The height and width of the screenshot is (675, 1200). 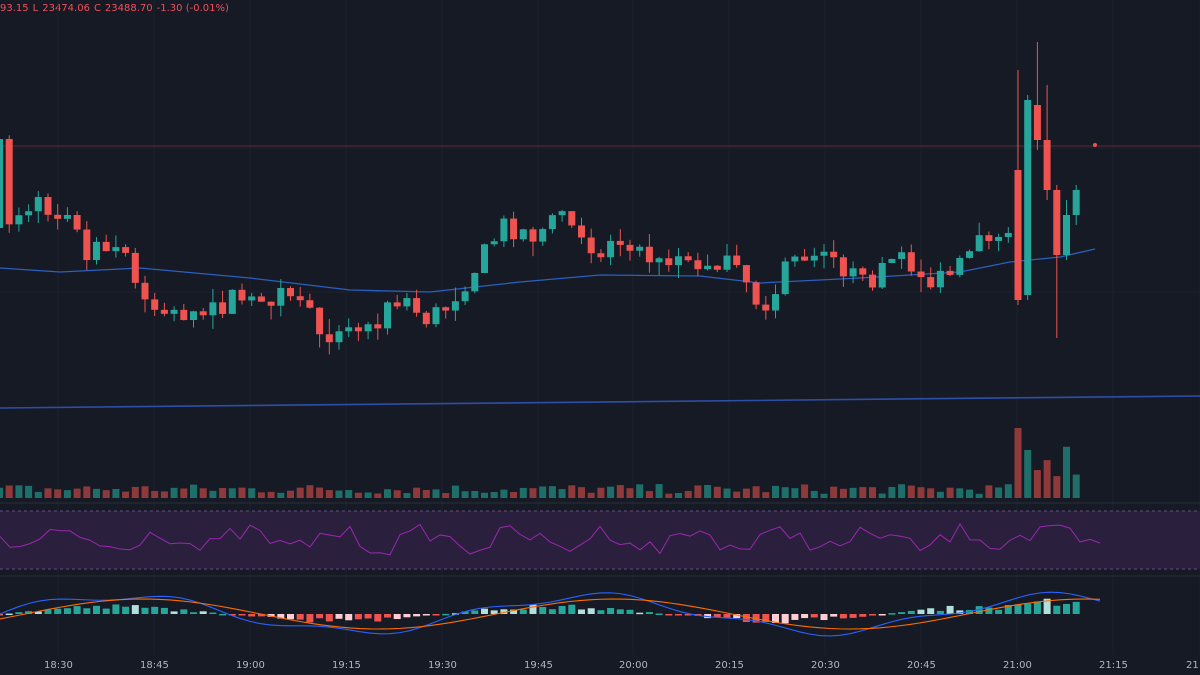 What do you see at coordinates (97, 8) in the screenshot?
I see `ohlc-close-key: C` at bounding box center [97, 8].